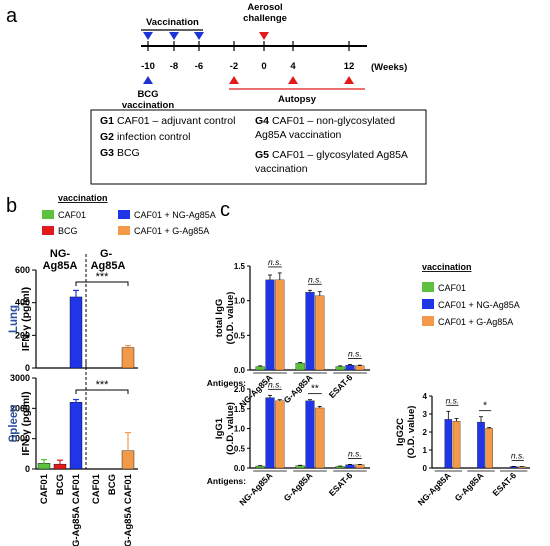 The width and height of the screenshot is (550, 546). What do you see at coordinates (76, 509) in the screenshot?
I see `x-category-label: NG-Ag85A CAF01` at bounding box center [76, 509].